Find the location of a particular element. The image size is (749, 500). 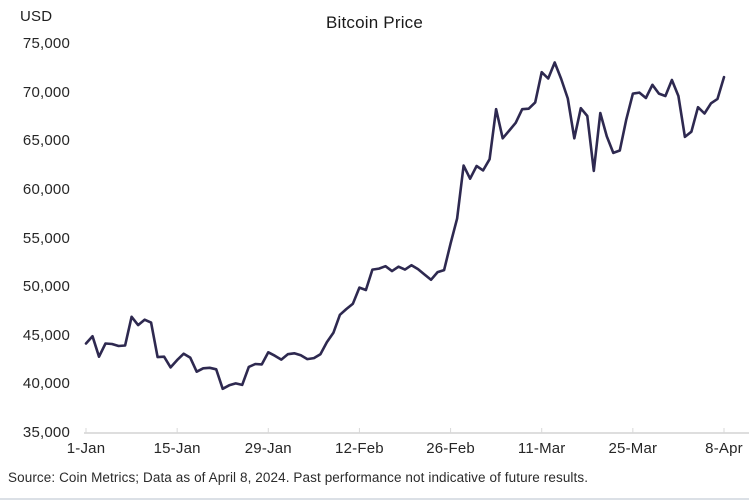

x-axis-label: 11-Mar is located at coordinates (541, 448).